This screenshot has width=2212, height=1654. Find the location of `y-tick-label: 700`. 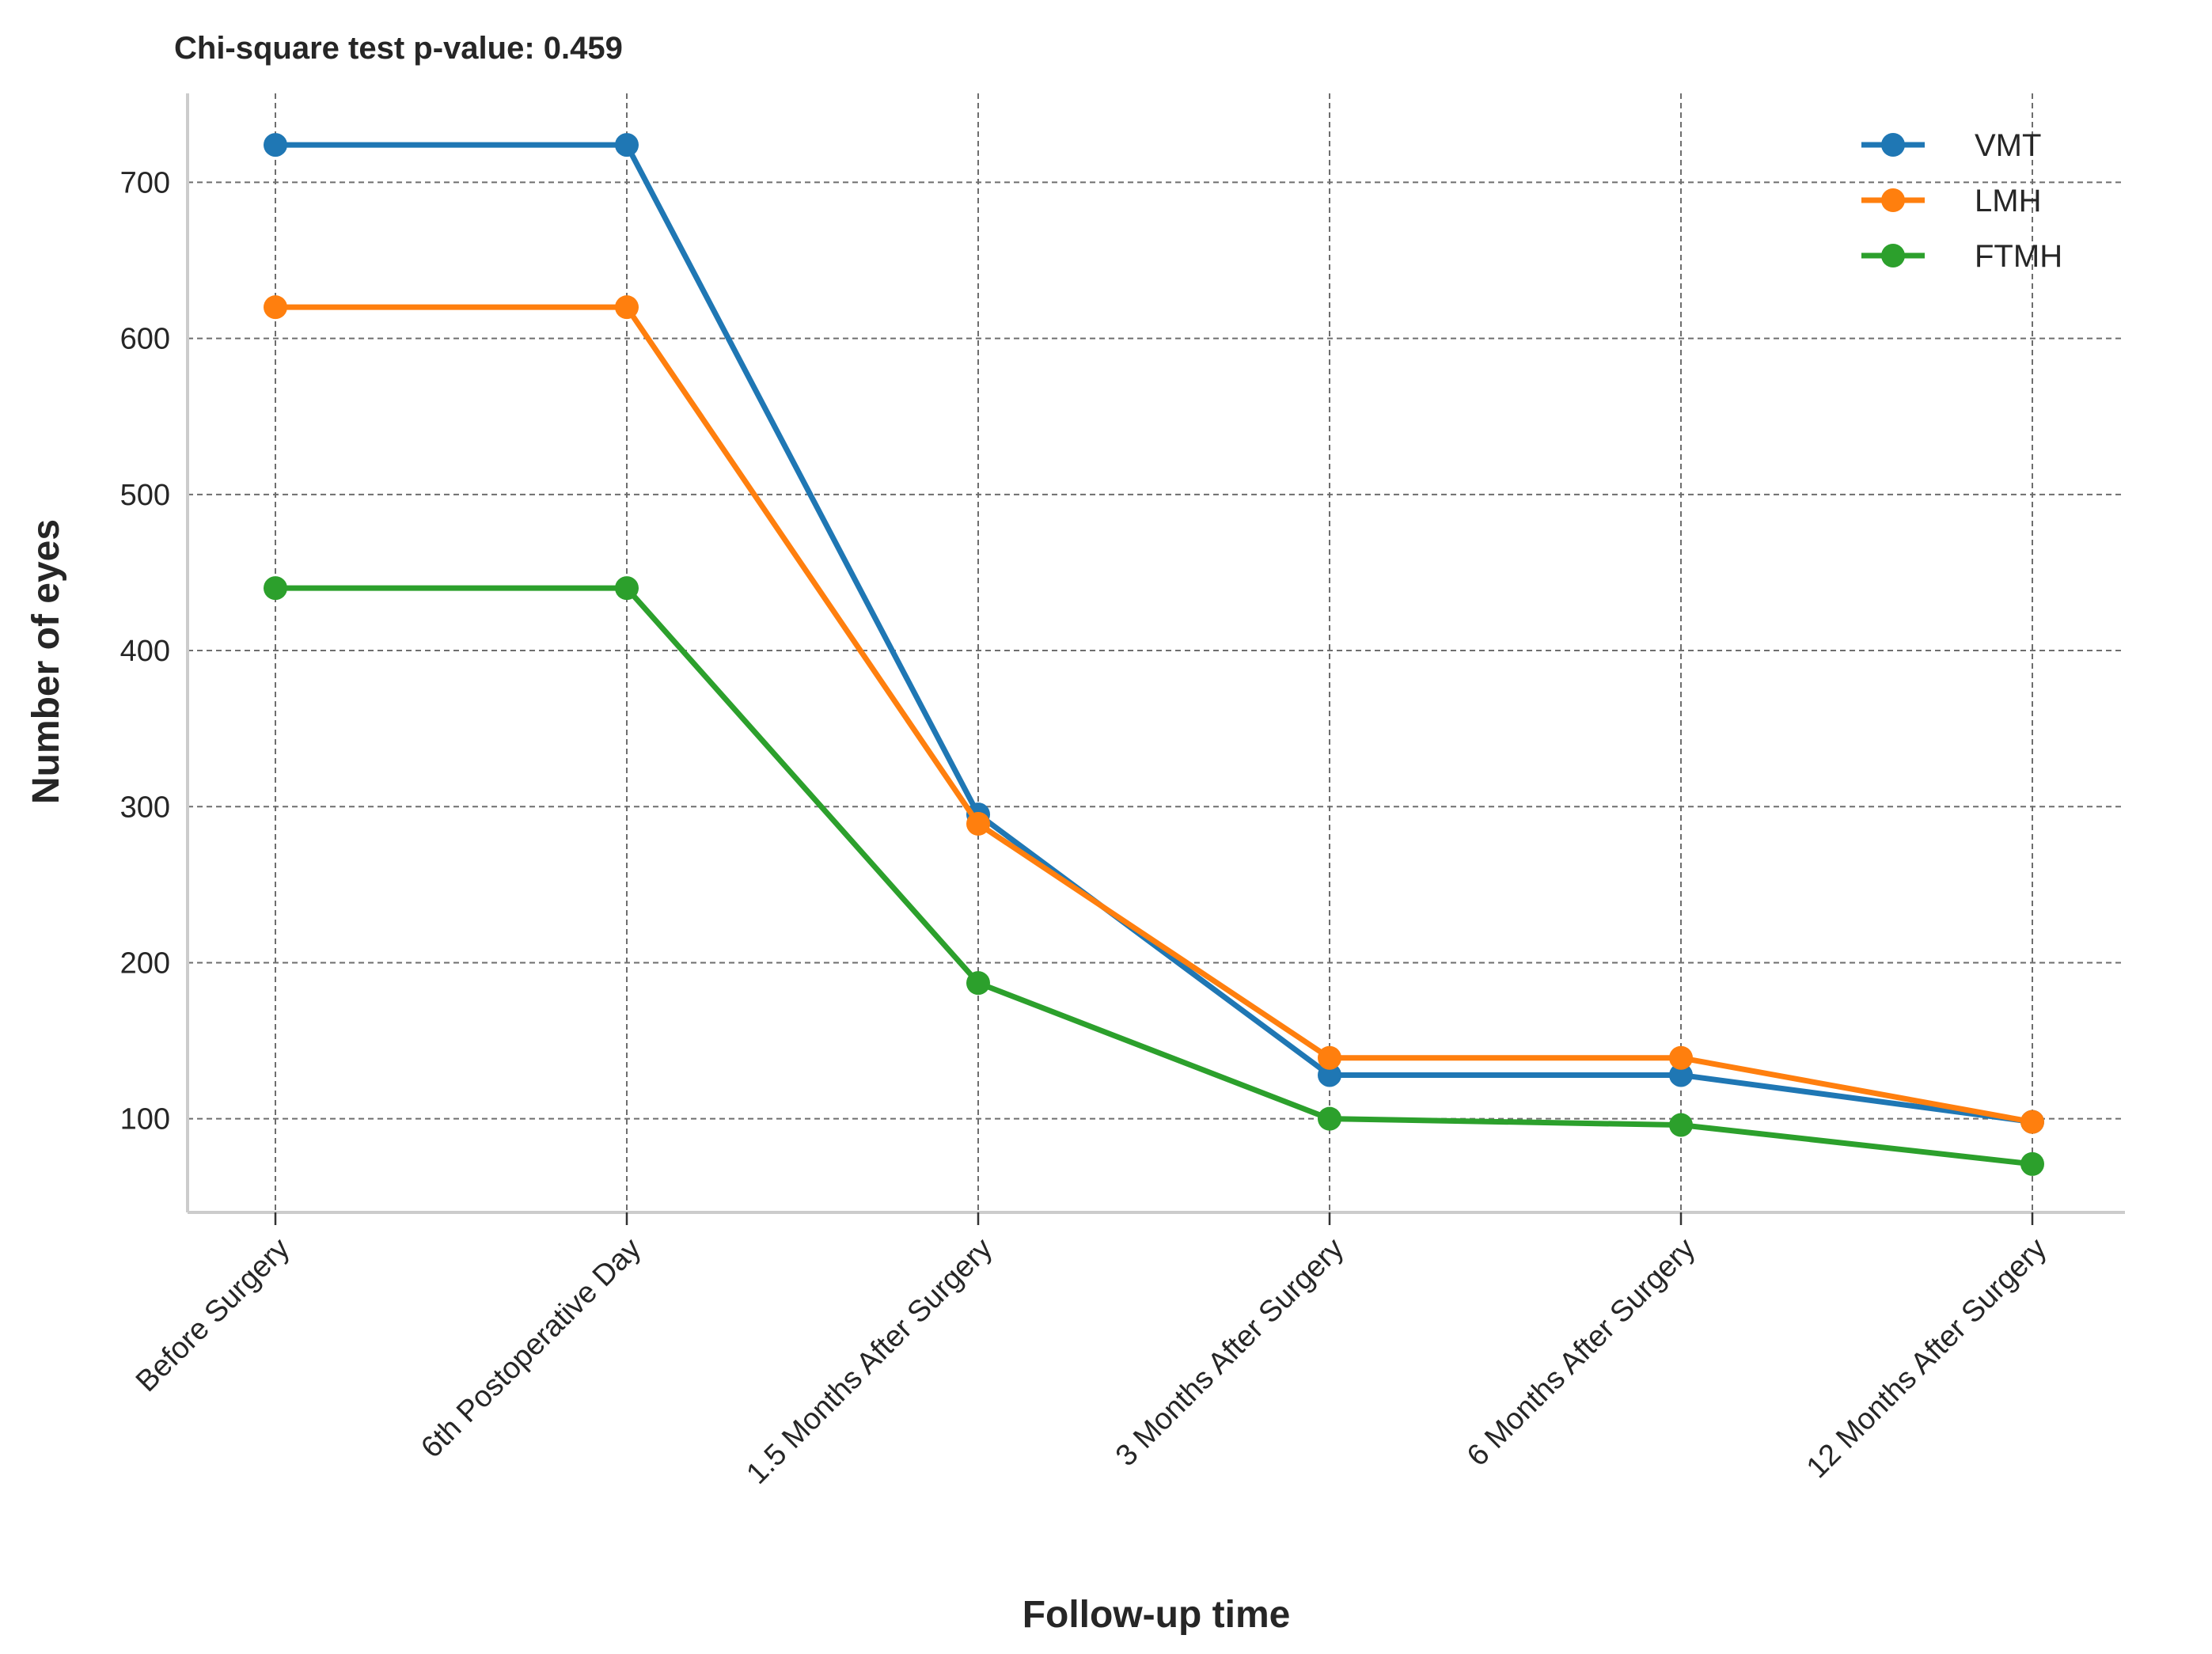

y-tick-label: 700 is located at coordinates (145, 182).